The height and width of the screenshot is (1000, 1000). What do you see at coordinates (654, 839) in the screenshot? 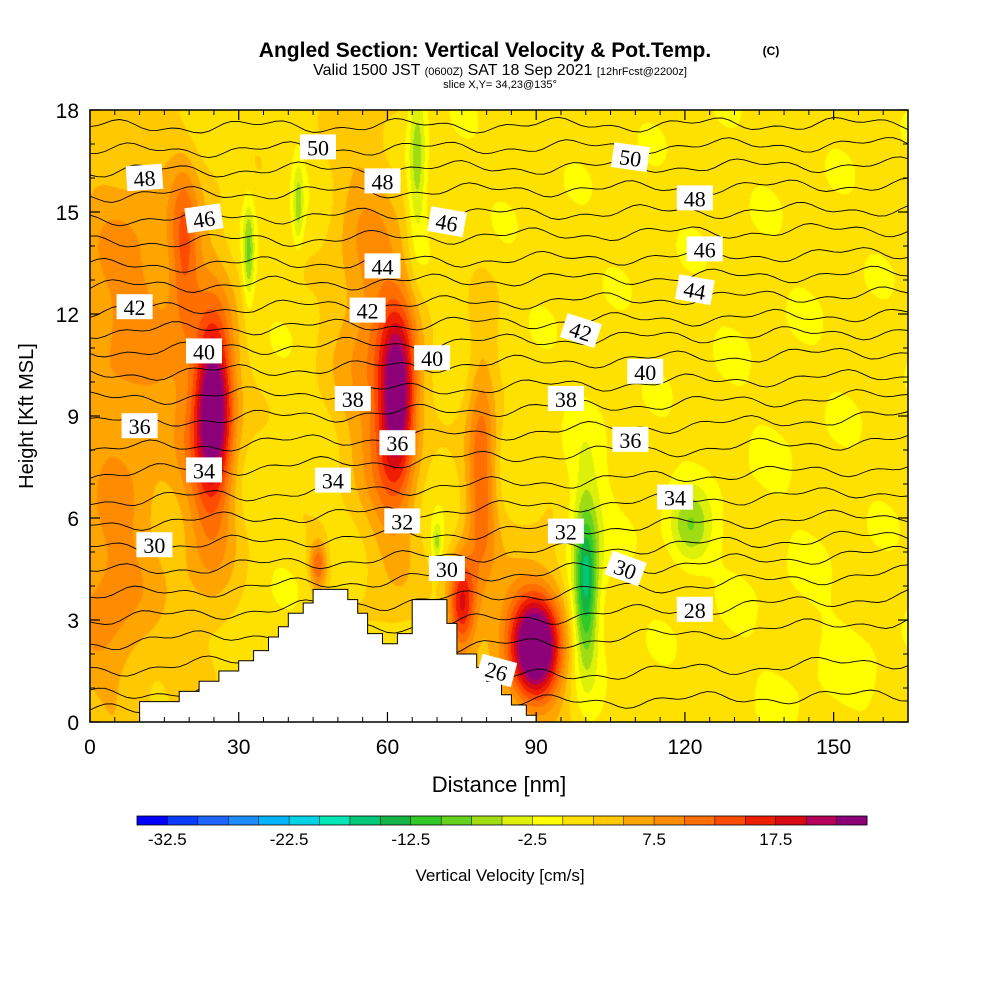
I see `colorbar-tick-label: 7.5` at bounding box center [654, 839].